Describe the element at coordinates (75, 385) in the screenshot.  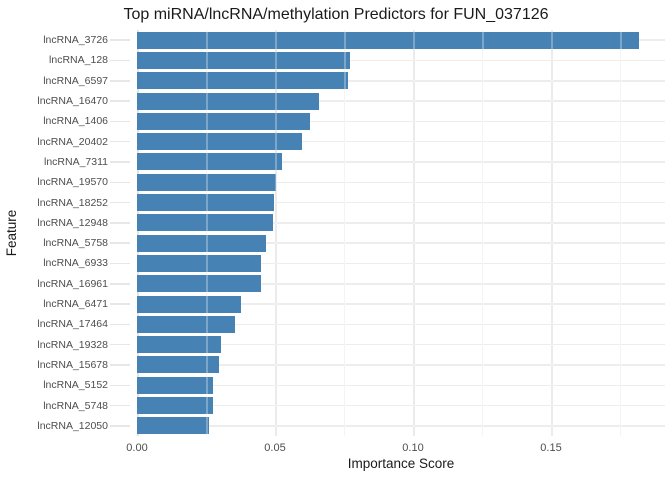
I see `y-tick-label: lncRNA_5152` at that location.